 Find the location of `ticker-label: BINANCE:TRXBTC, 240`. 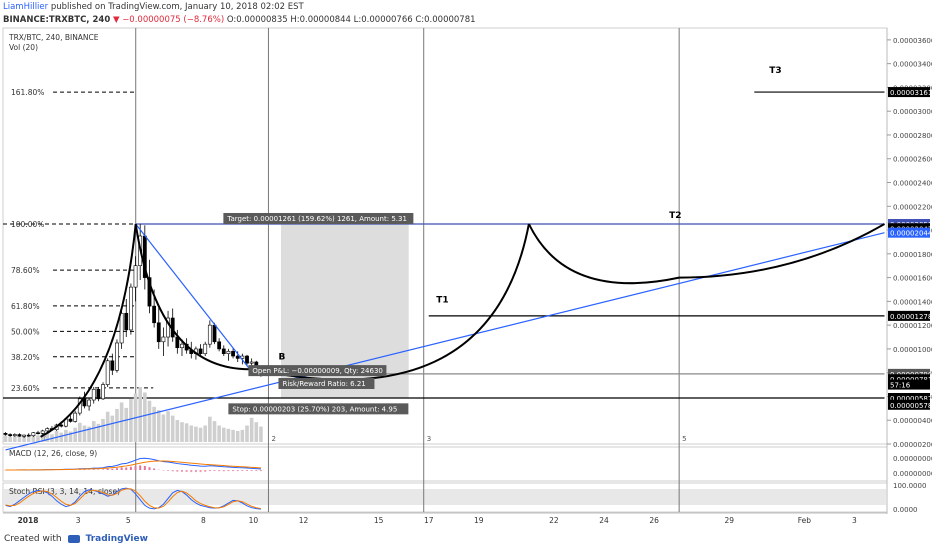

ticker-label: BINANCE:TRXBTC, 240 is located at coordinates (57, 20).